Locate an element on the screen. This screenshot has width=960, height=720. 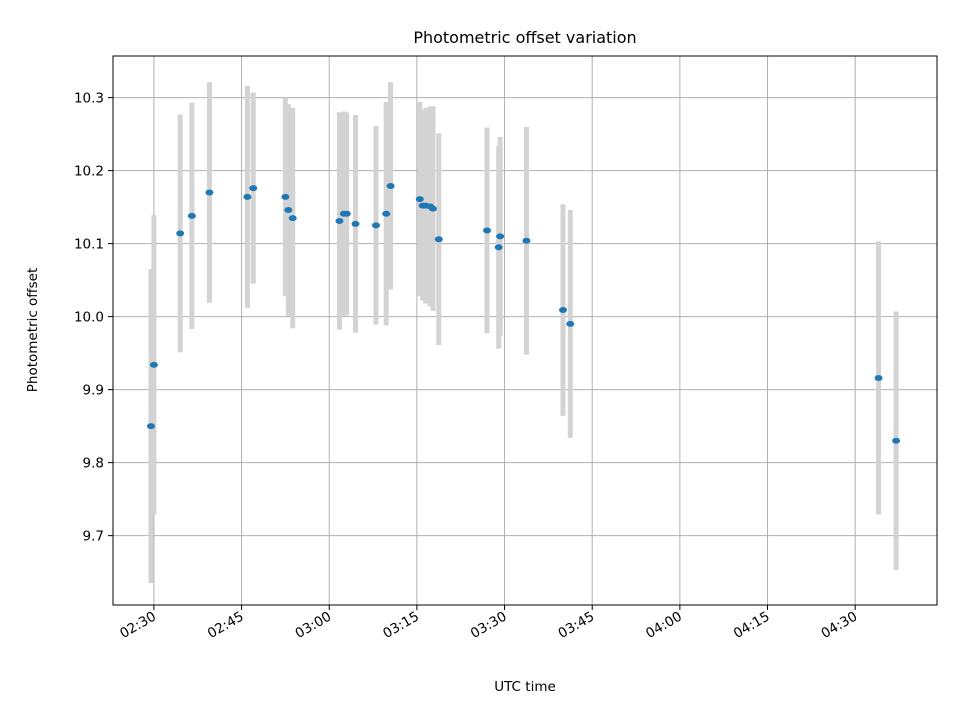
y-tick-label: 9.7 is located at coordinates (93, 537).